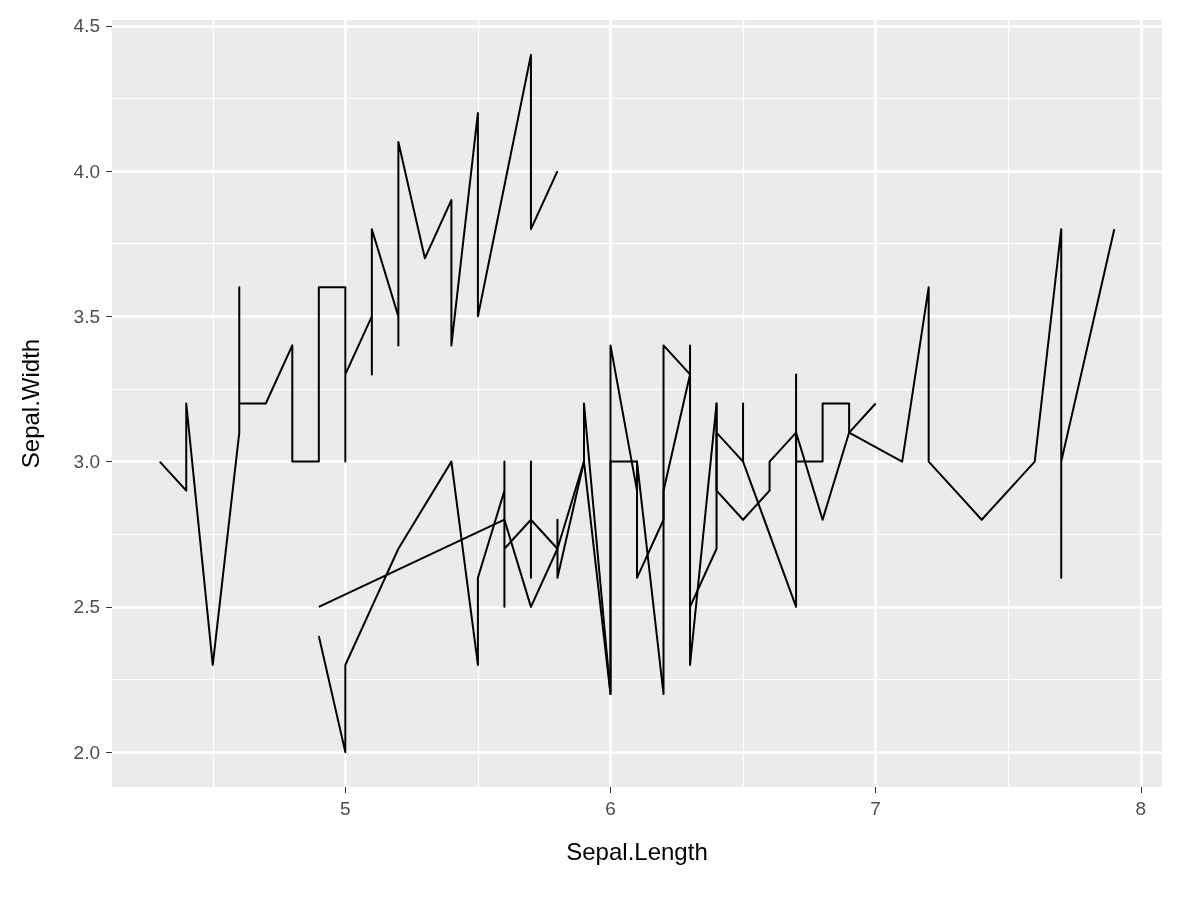 Image resolution: width=1200 pixels, height=900 pixels. Describe the element at coordinates (875, 808) in the screenshot. I see `x-tick-label: 7` at that location.